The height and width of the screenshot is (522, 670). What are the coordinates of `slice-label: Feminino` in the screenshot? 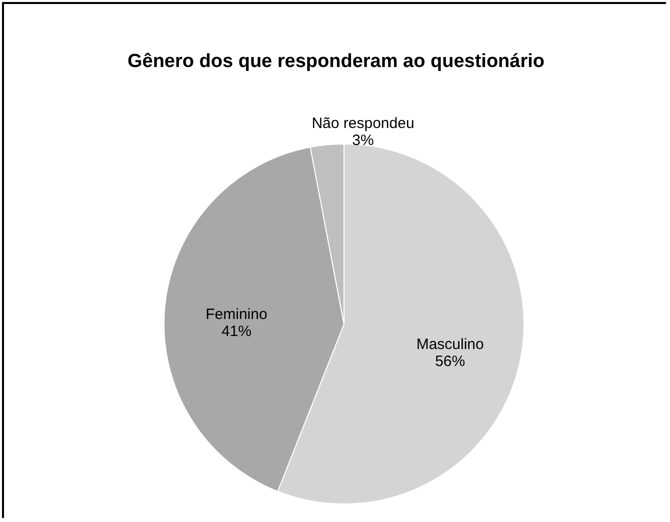 It's located at (237, 314).